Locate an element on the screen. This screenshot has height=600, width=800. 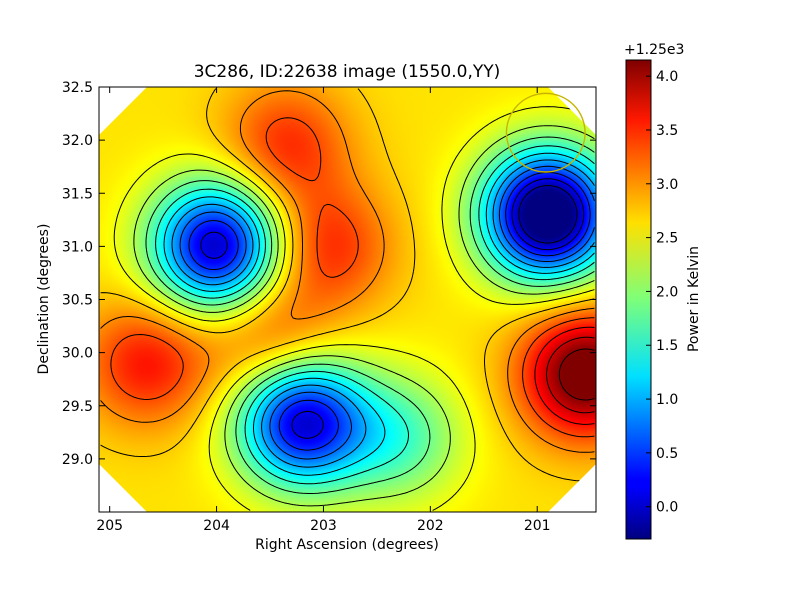
colorbar-label: Power in Kelvin is located at coordinates (694, 299).